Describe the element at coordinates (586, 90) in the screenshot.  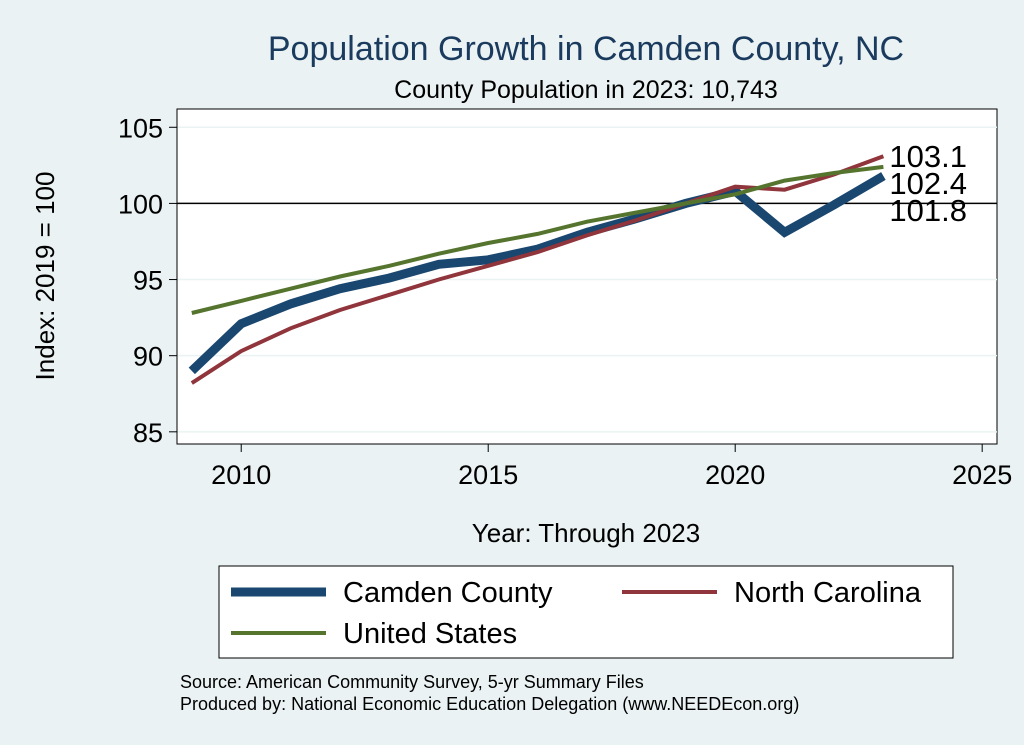
I see `chart-subtitle: County Population in 2023: 10,743` at that location.